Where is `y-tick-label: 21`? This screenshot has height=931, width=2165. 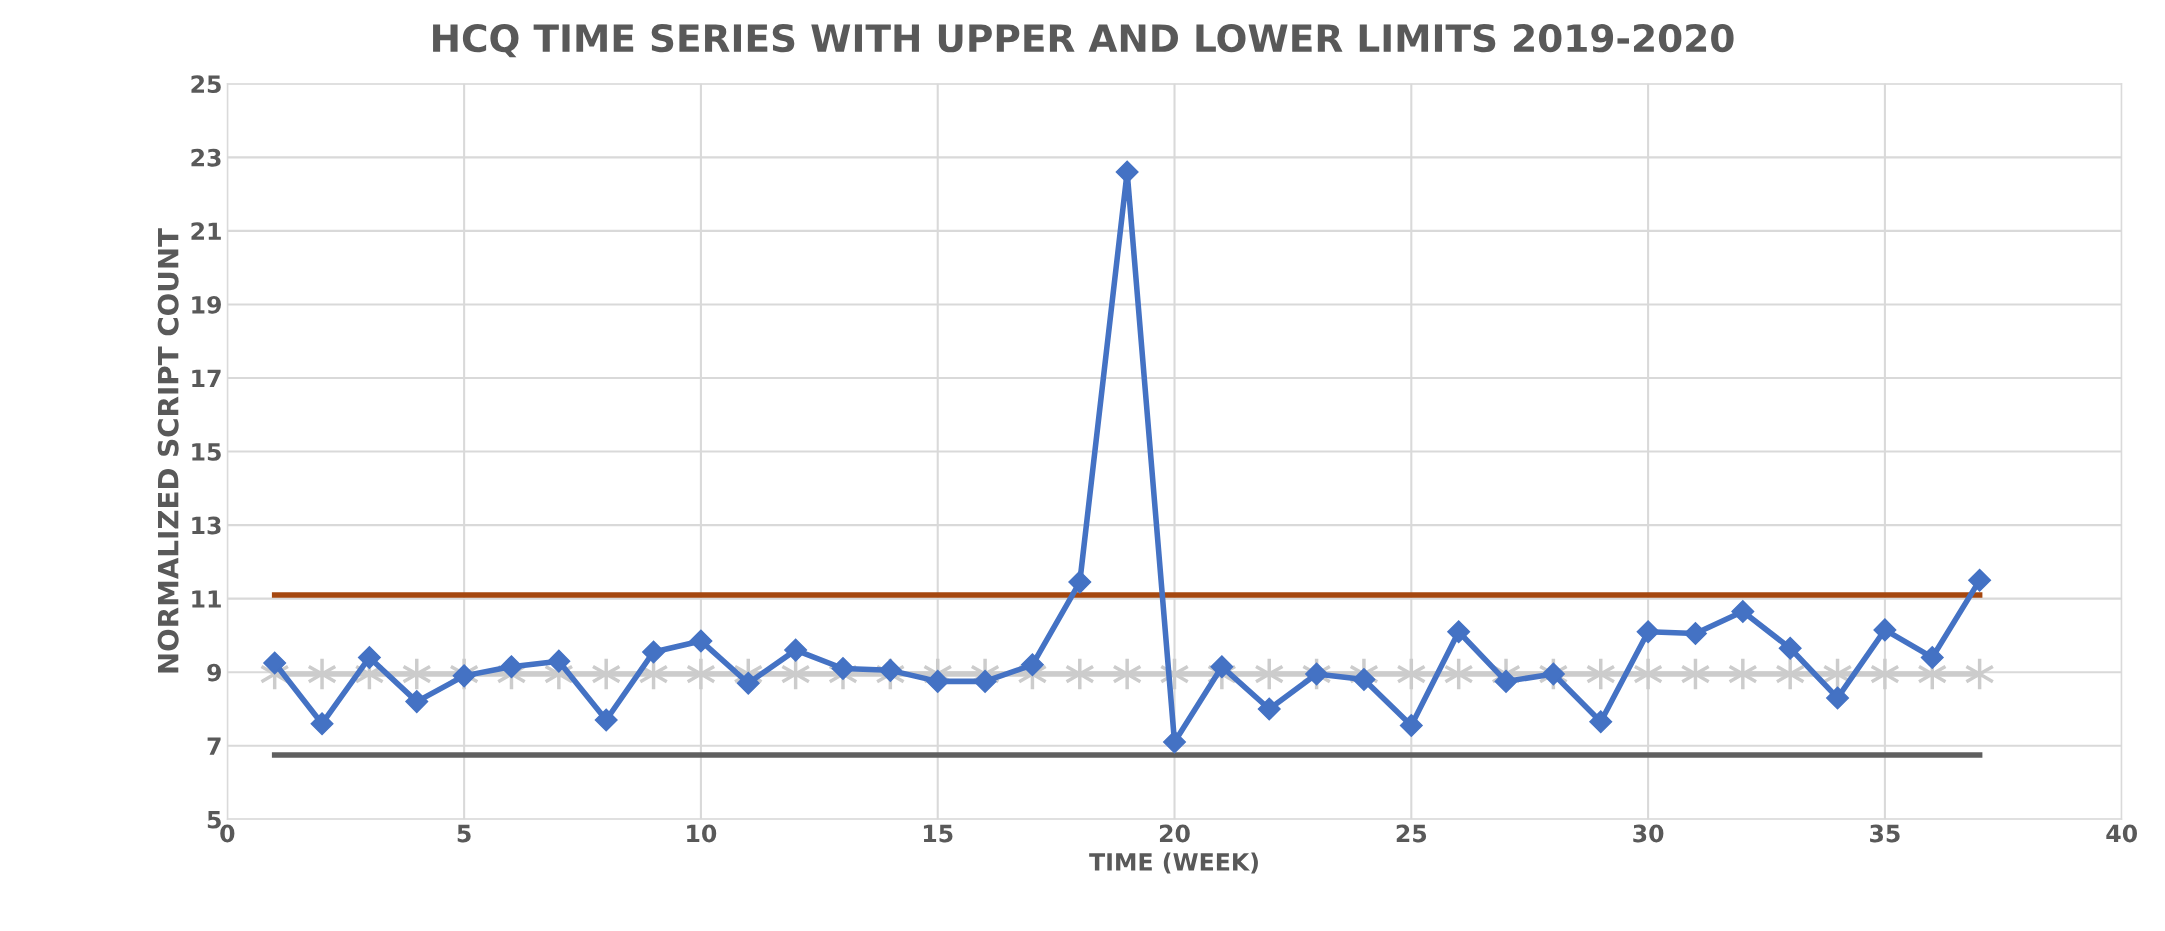
y-tick-label: 21 is located at coordinates (206, 231).